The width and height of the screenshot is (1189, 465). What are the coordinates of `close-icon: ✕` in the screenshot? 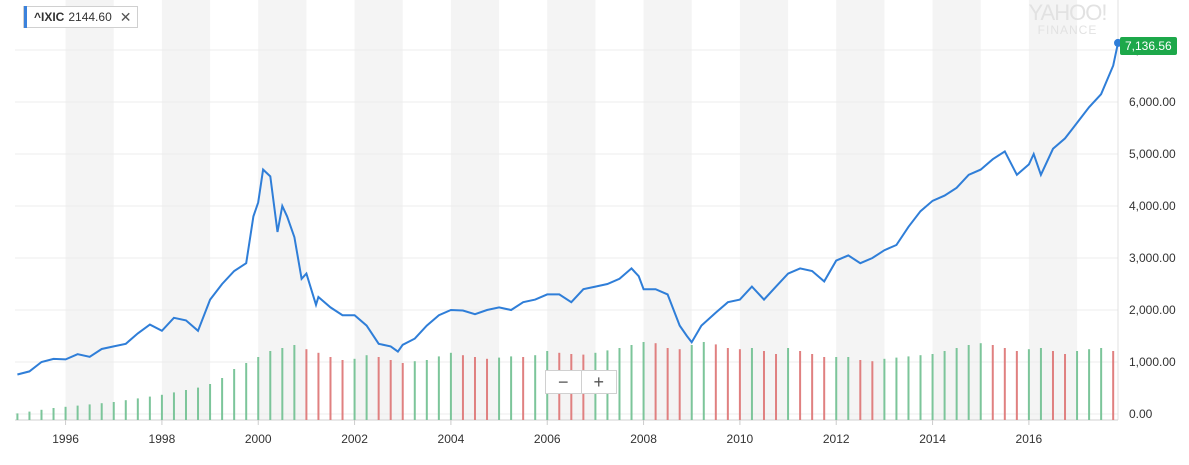 It's located at (125, 16).